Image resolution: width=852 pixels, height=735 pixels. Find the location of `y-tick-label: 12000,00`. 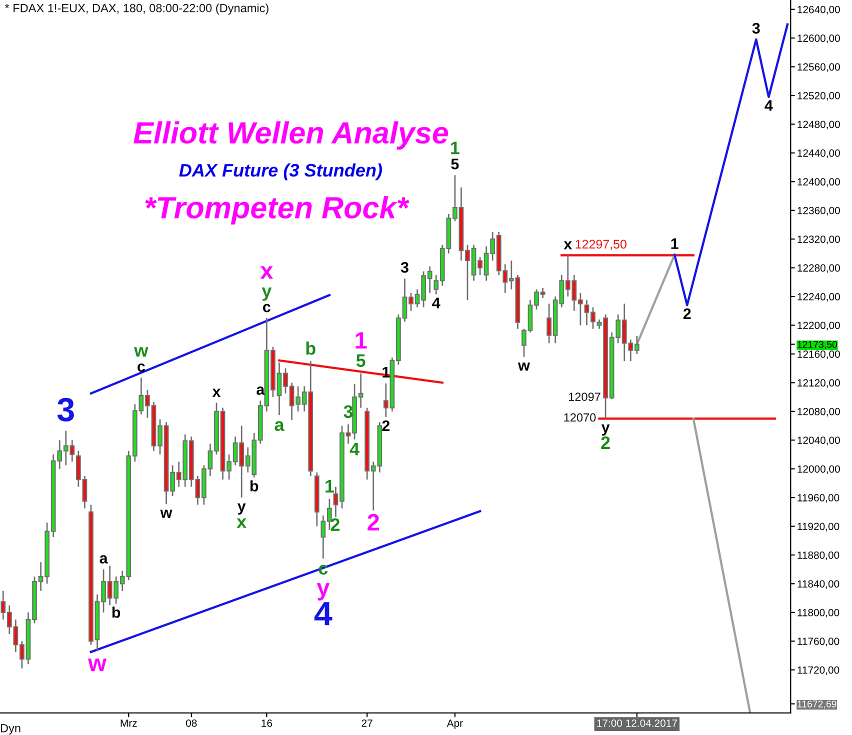

y-tick-label: 12000,00 is located at coordinates (819, 469).